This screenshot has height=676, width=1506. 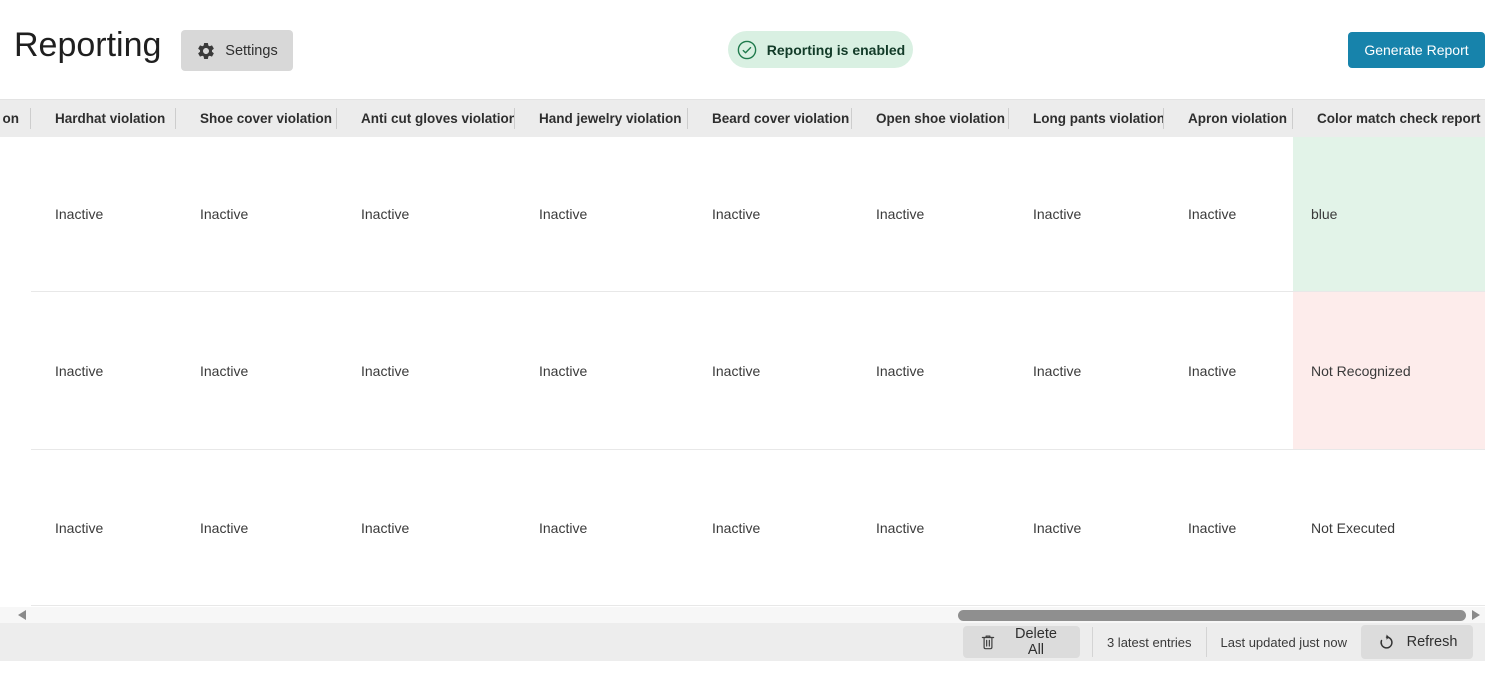 What do you see at coordinates (930, 118) in the screenshot?
I see `column-header: Open shoe violation` at bounding box center [930, 118].